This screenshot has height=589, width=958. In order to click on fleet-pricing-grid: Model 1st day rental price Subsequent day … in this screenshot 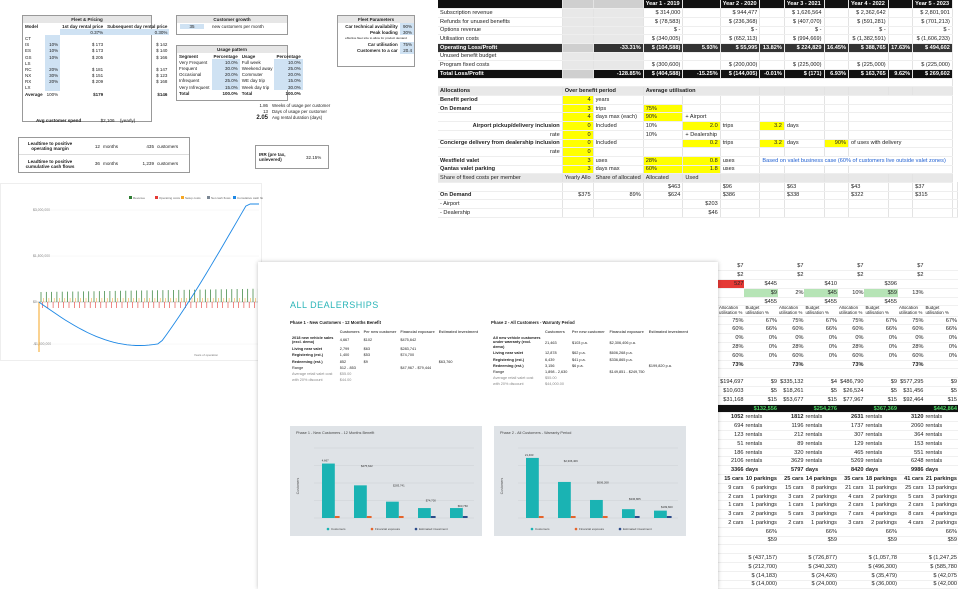, I will do `click(96, 60)`.